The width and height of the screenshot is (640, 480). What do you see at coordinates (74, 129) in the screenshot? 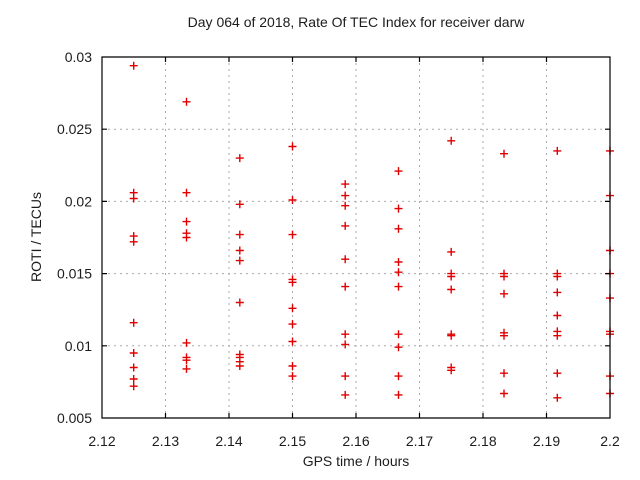
I see `y-tick-label: 0.025` at bounding box center [74, 129].